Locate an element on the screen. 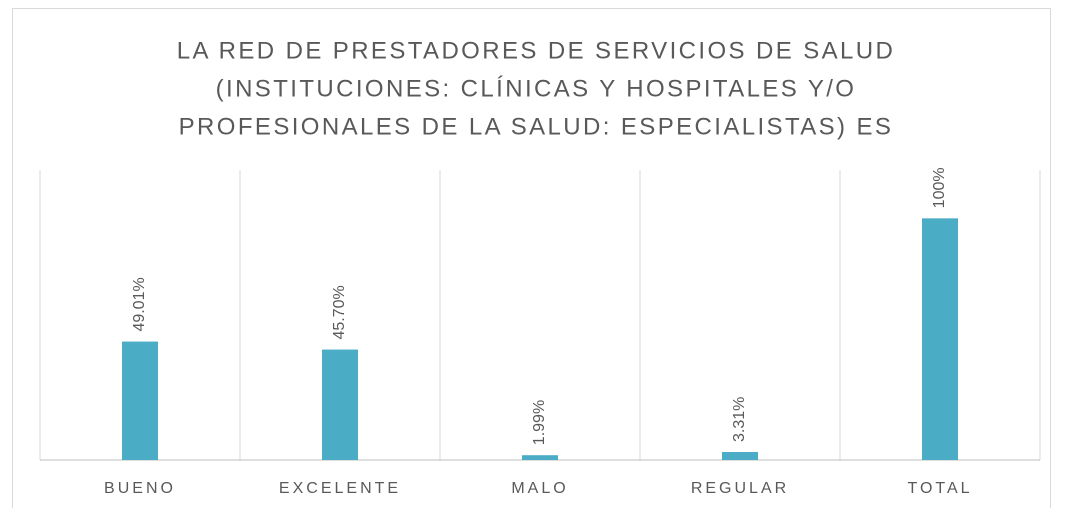 The image size is (1066, 508). value-label: 45.70% is located at coordinates (339, 312).